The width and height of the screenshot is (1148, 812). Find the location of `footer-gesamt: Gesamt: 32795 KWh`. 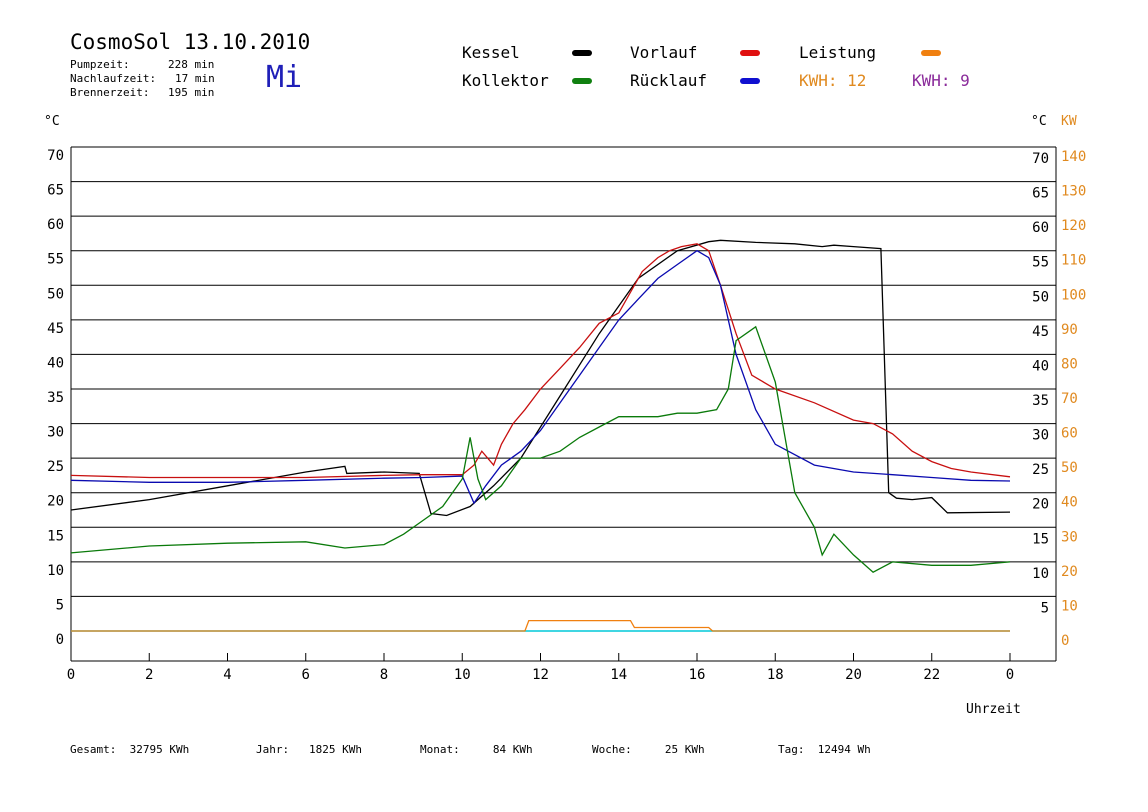

footer-gesamt: Gesamt: 32795 KWh is located at coordinates (130, 749).